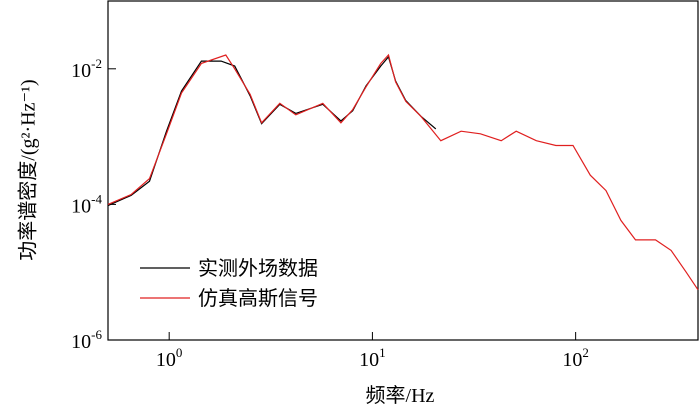 The width and height of the screenshot is (700, 416). Describe the element at coordinates (96, 198) in the screenshot. I see `tick-exponent: -4` at that location.